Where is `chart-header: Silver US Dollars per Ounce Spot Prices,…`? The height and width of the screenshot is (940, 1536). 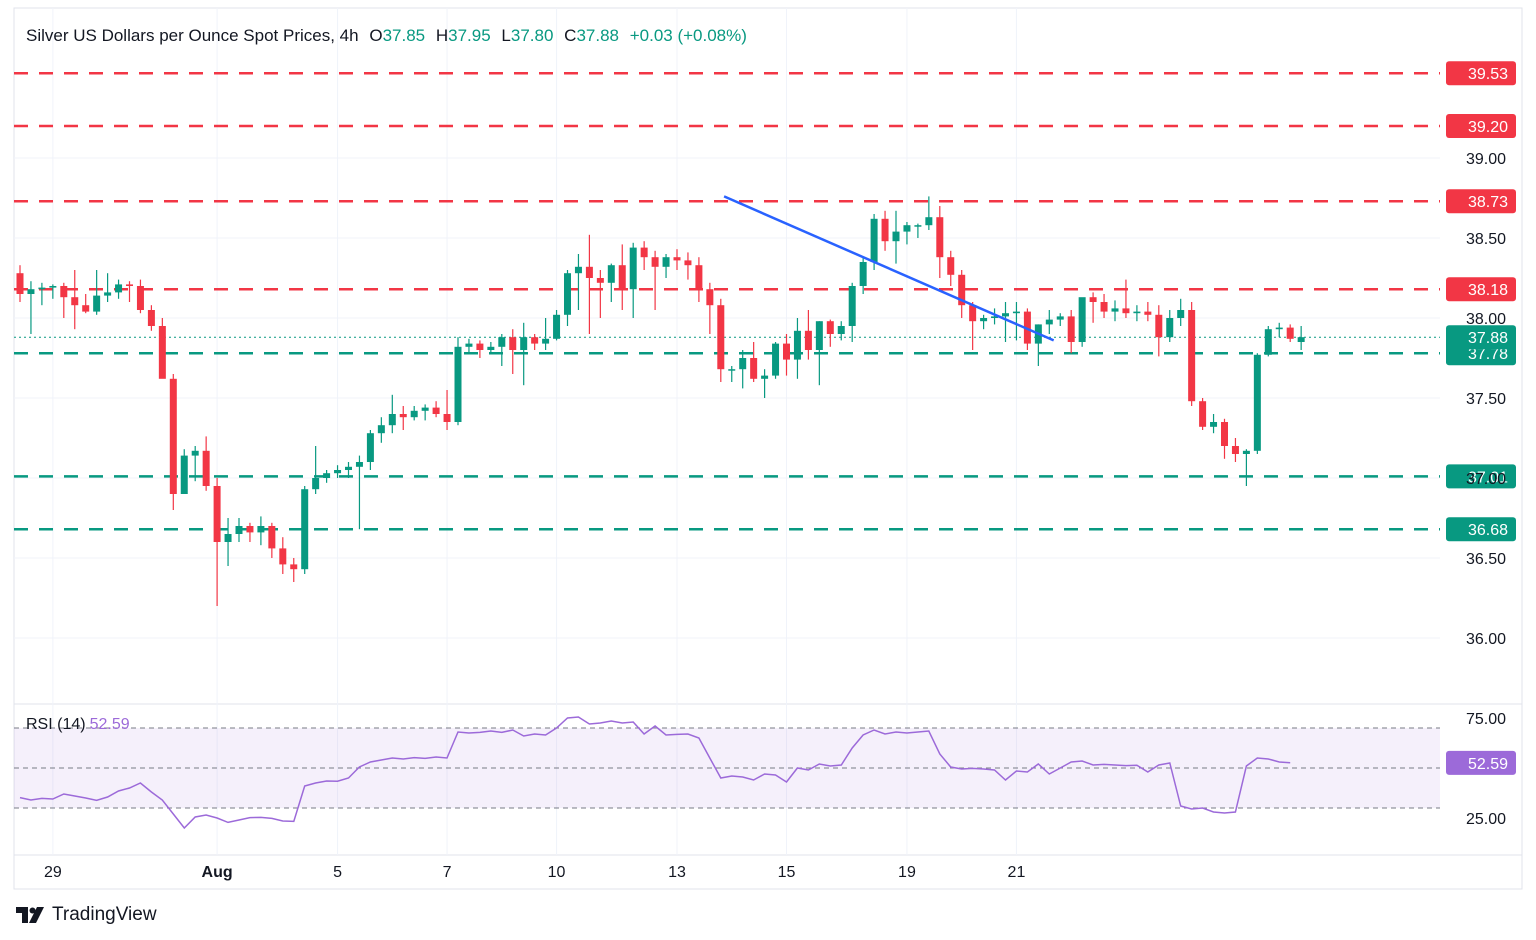 chart-header: Silver US Dollars per Ounce Spot Prices,… is located at coordinates (386, 36).